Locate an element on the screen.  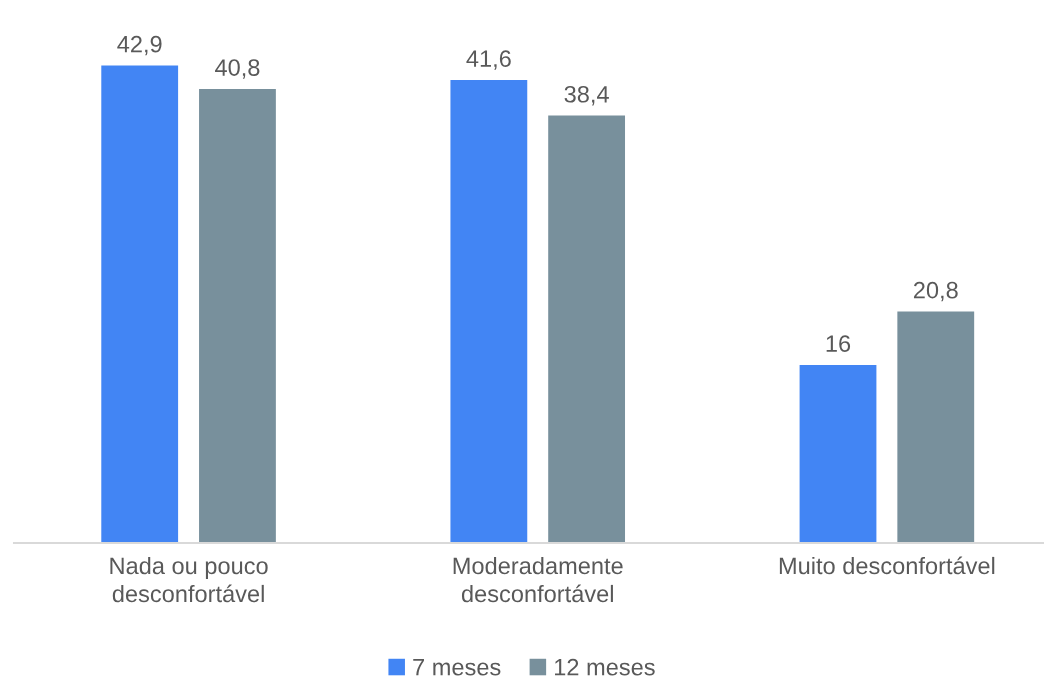
data-label: 42,9 is located at coordinates (139, 45).